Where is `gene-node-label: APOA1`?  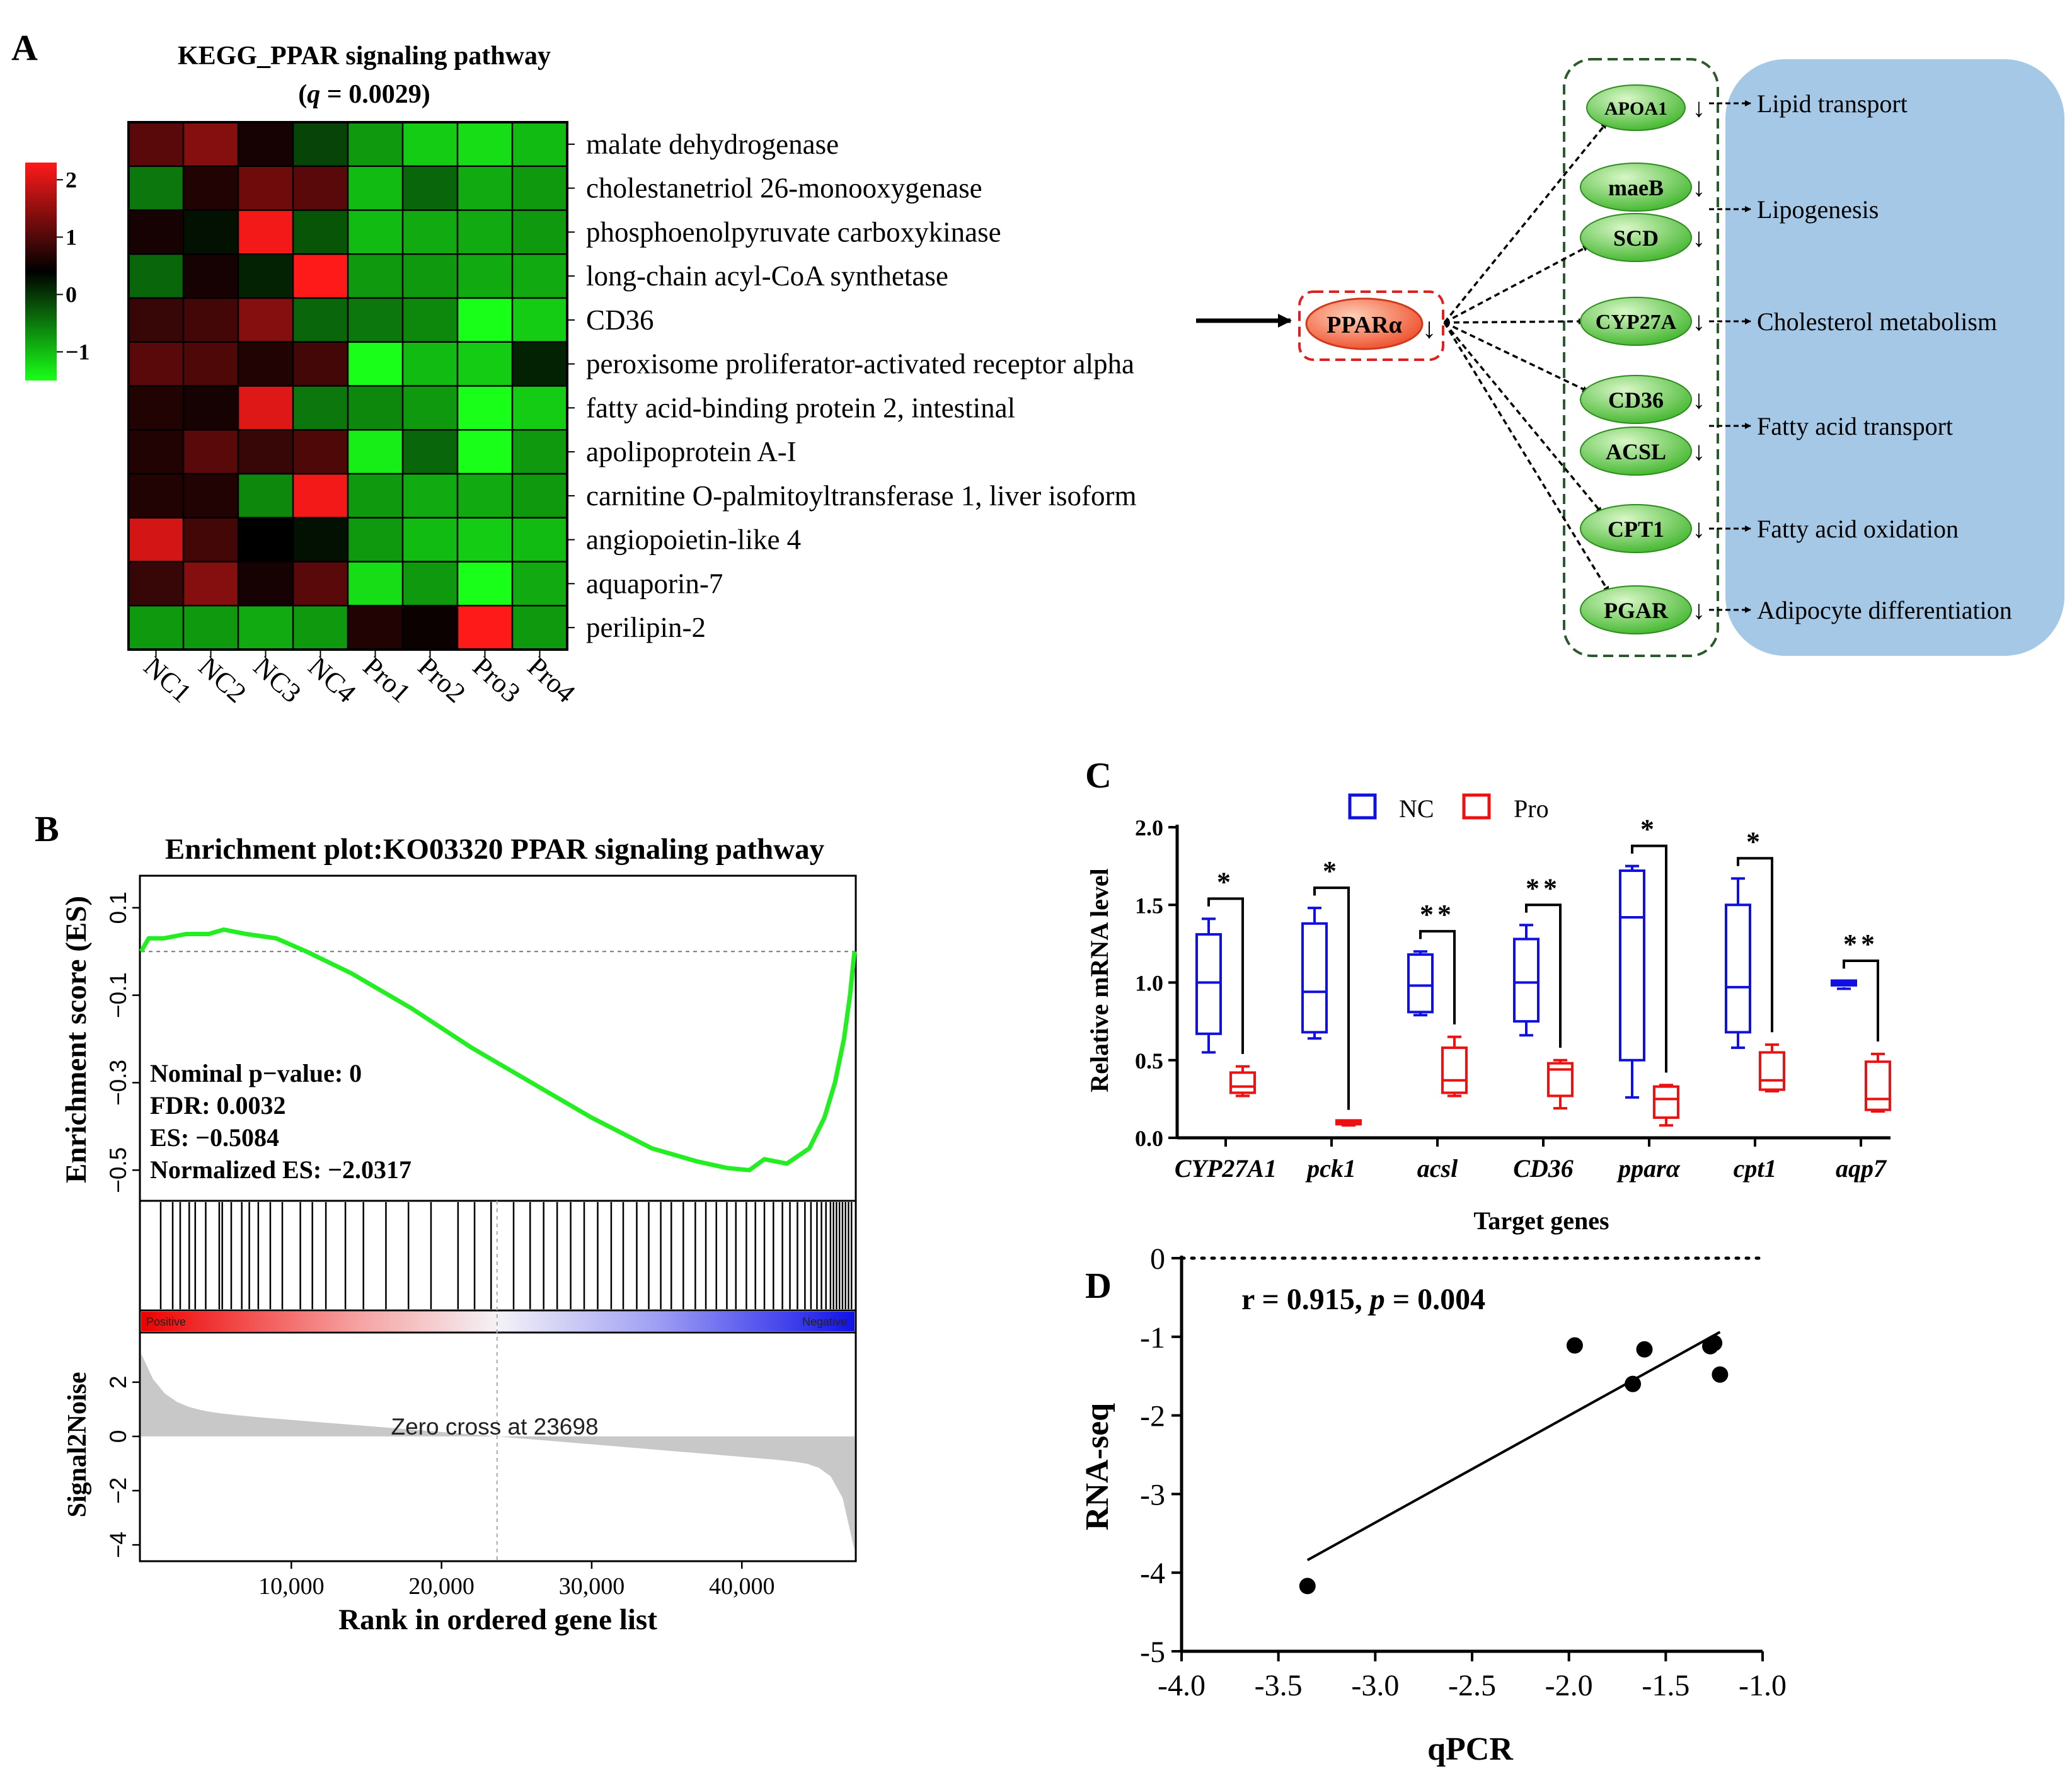
gene-node-label: APOA1 is located at coordinates (1635, 108).